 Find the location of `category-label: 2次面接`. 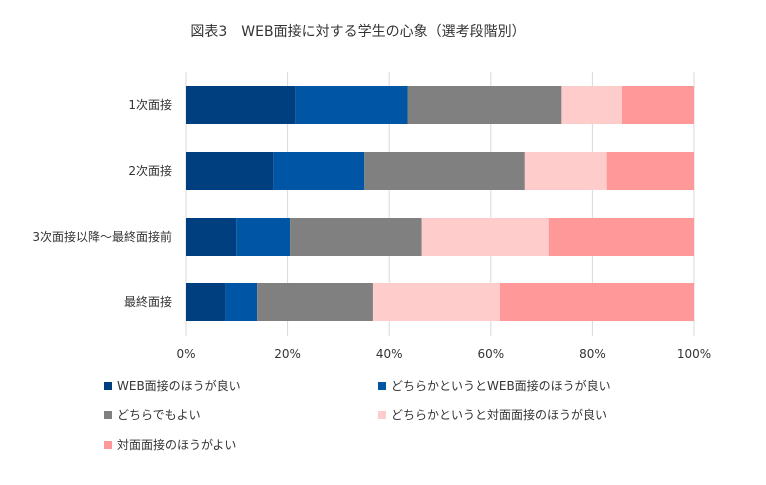

category-label: 2次面接 is located at coordinates (150, 170).